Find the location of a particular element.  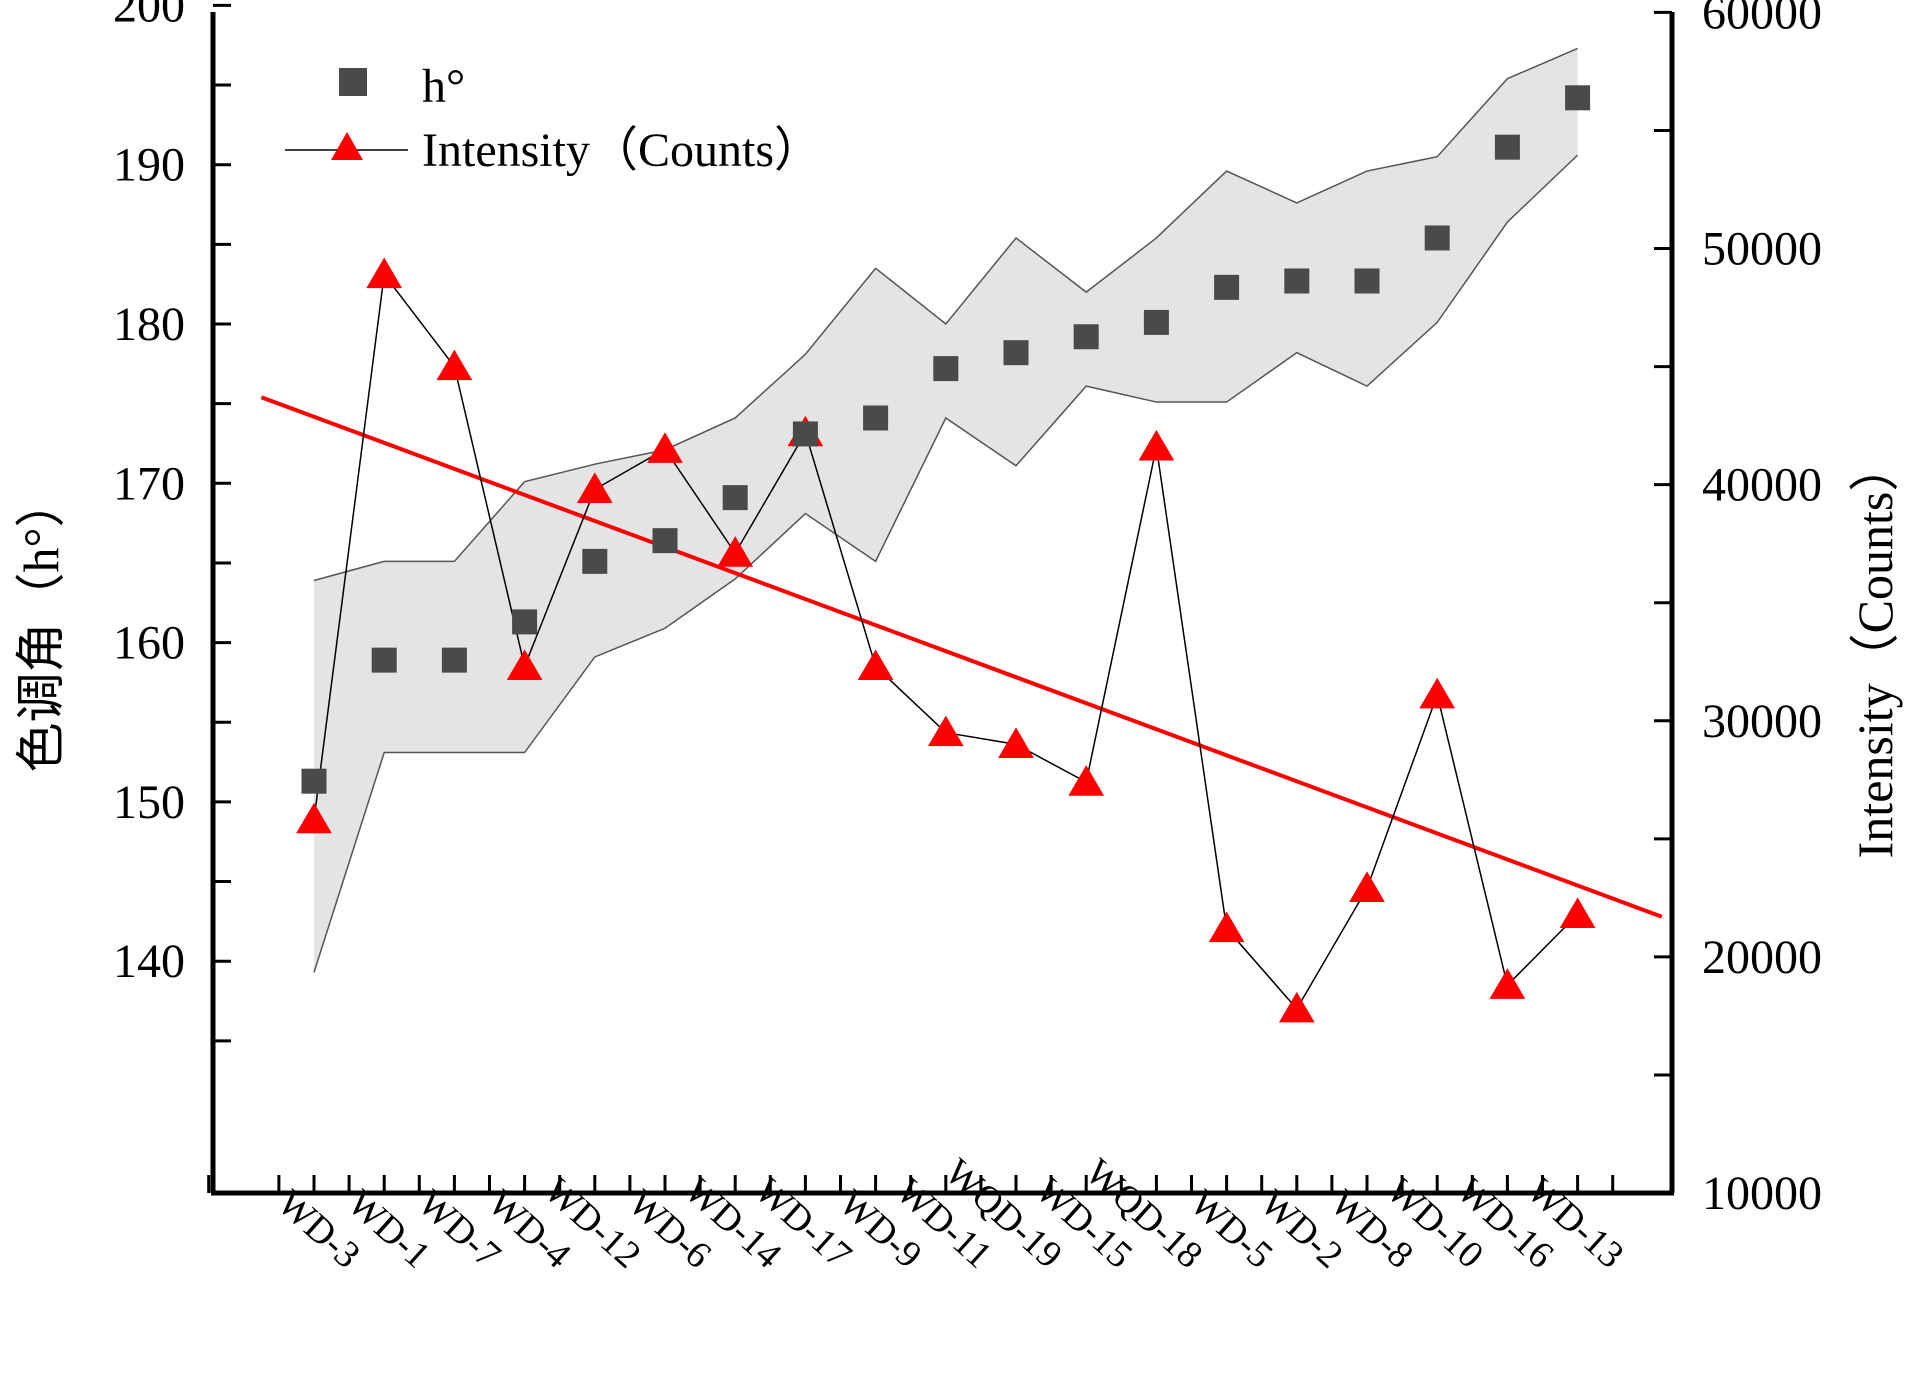

left-tick-label: 150 is located at coordinates (149, 802).